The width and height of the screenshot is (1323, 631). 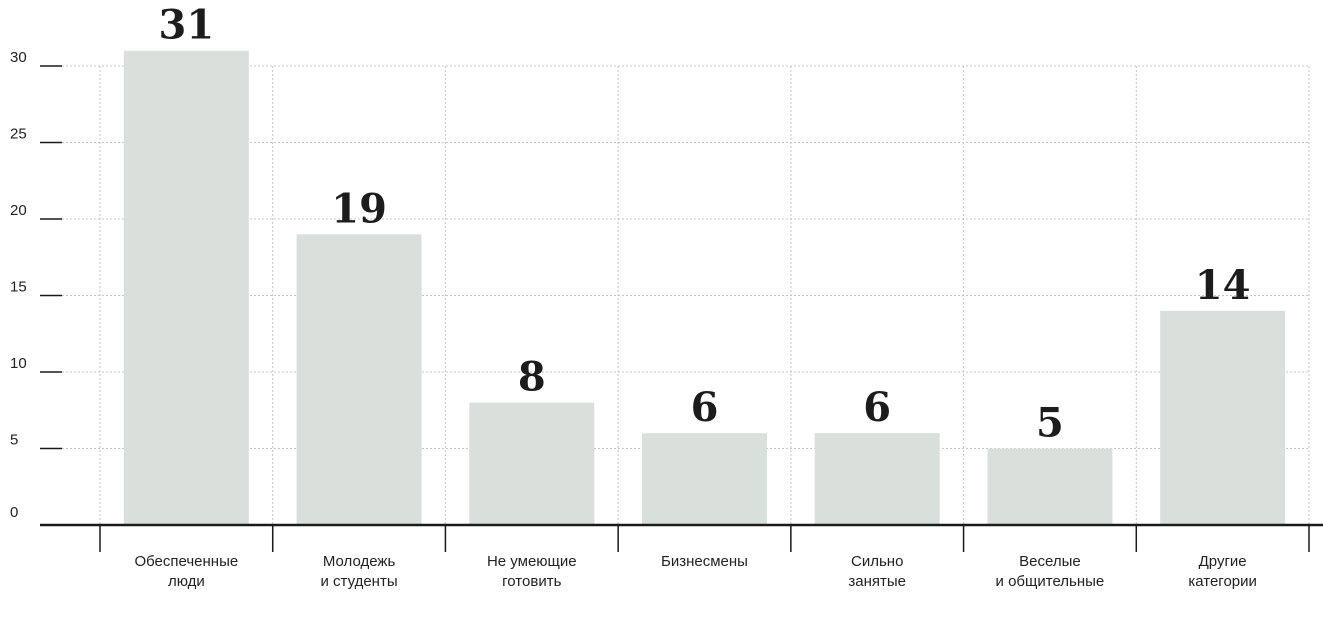 What do you see at coordinates (1222, 571) in the screenshot?
I see `x-category-label: Другие категории` at bounding box center [1222, 571].